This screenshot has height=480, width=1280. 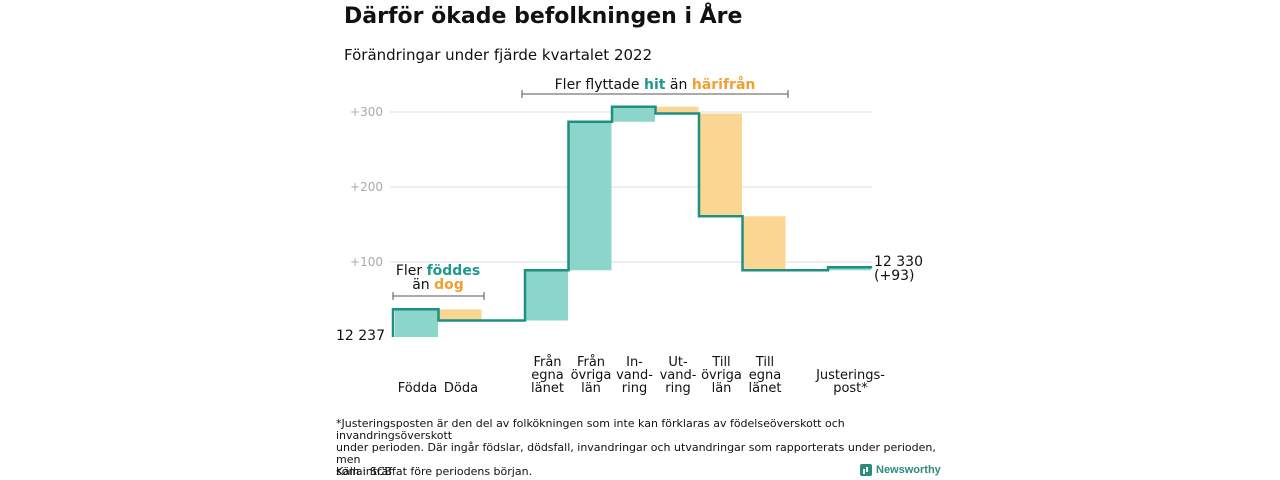 What do you see at coordinates (724, 84) in the screenshot?
I see `flows-annotation-part: härifrån` at bounding box center [724, 84].